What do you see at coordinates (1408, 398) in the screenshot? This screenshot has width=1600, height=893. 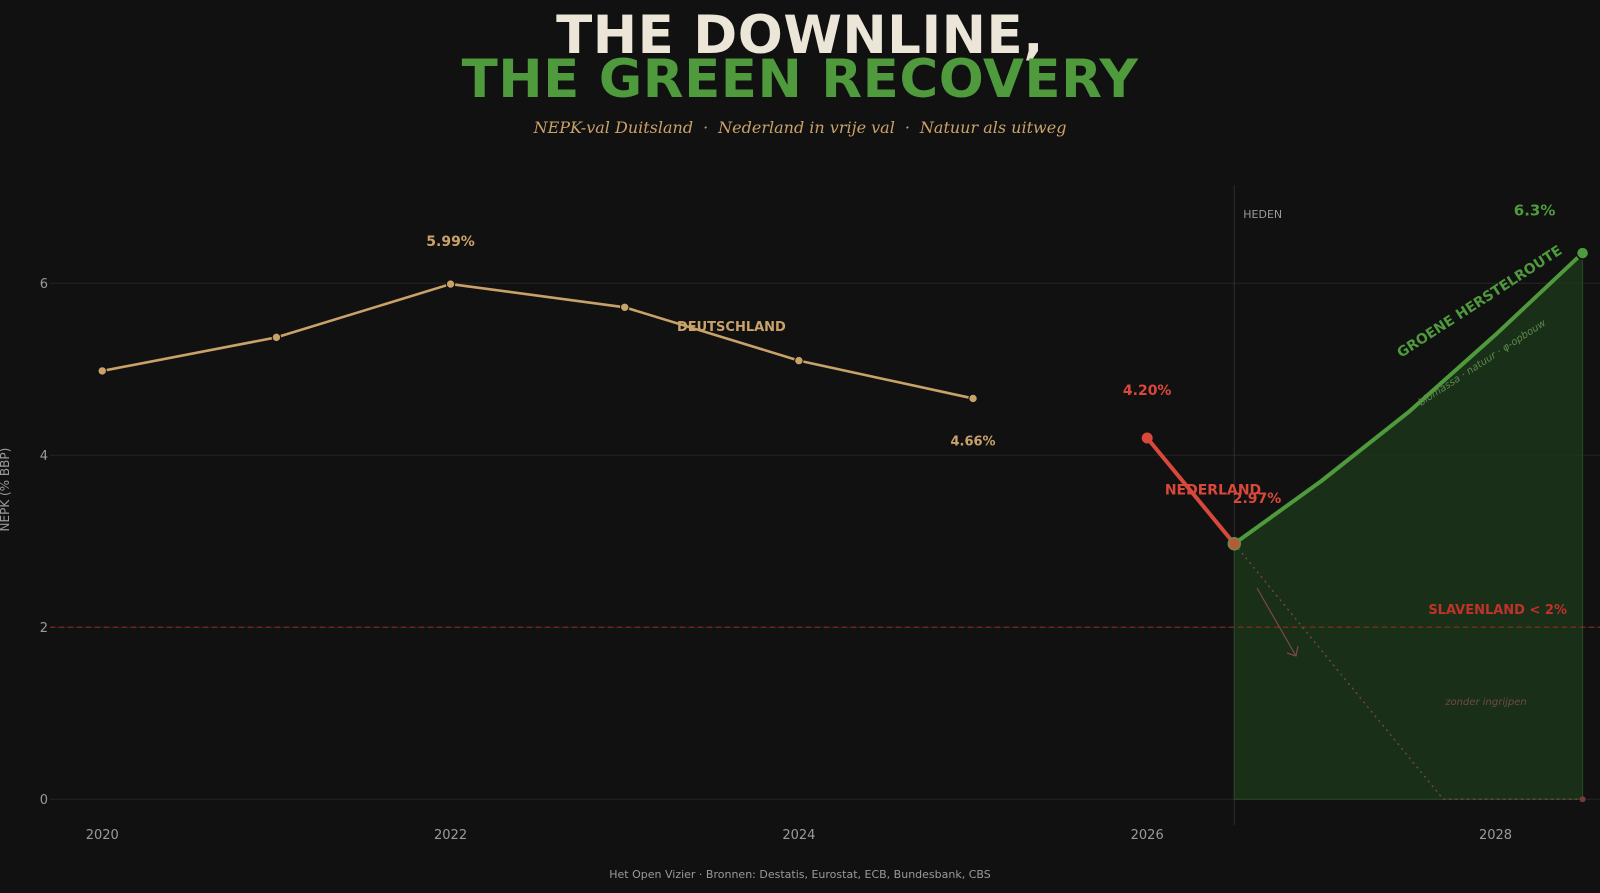 I see `green-recovery-line` at bounding box center [1408, 398].